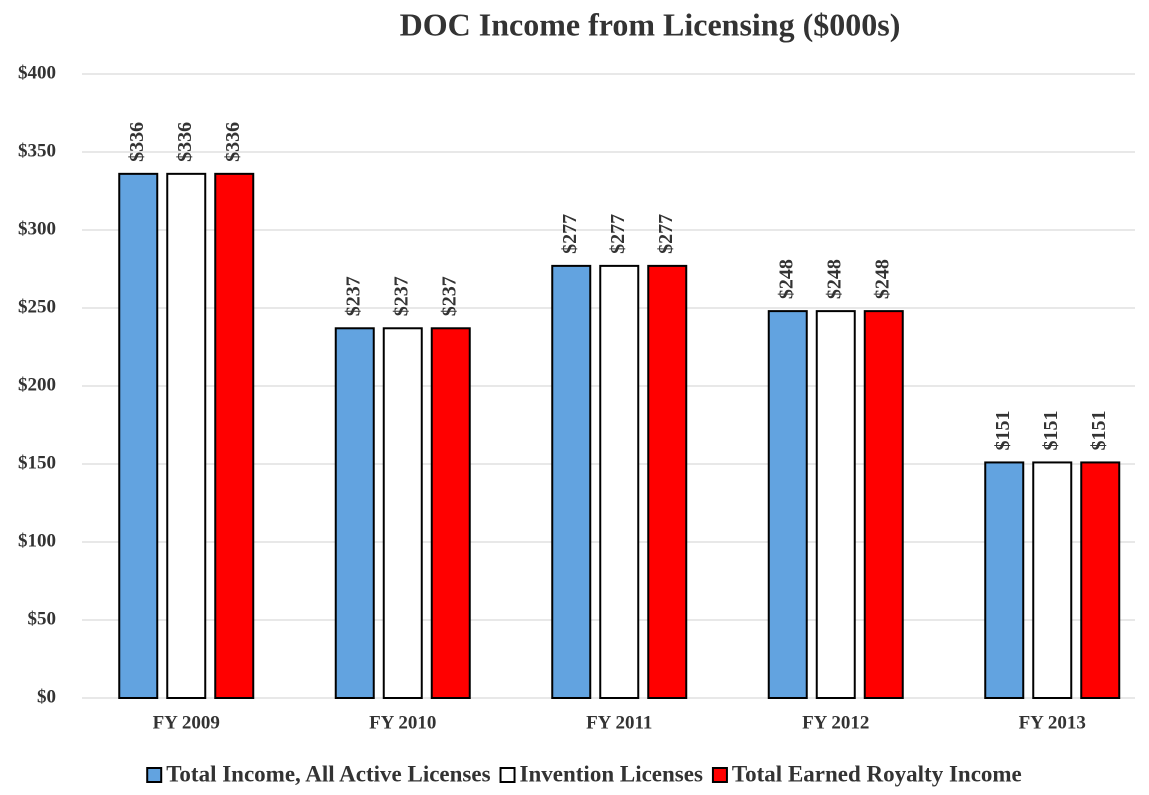 The height and width of the screenshot is (795, 1149). Describe the element at coordinates (37, 306) in the screenshot. I see `y-tick-label: $250` at that location.